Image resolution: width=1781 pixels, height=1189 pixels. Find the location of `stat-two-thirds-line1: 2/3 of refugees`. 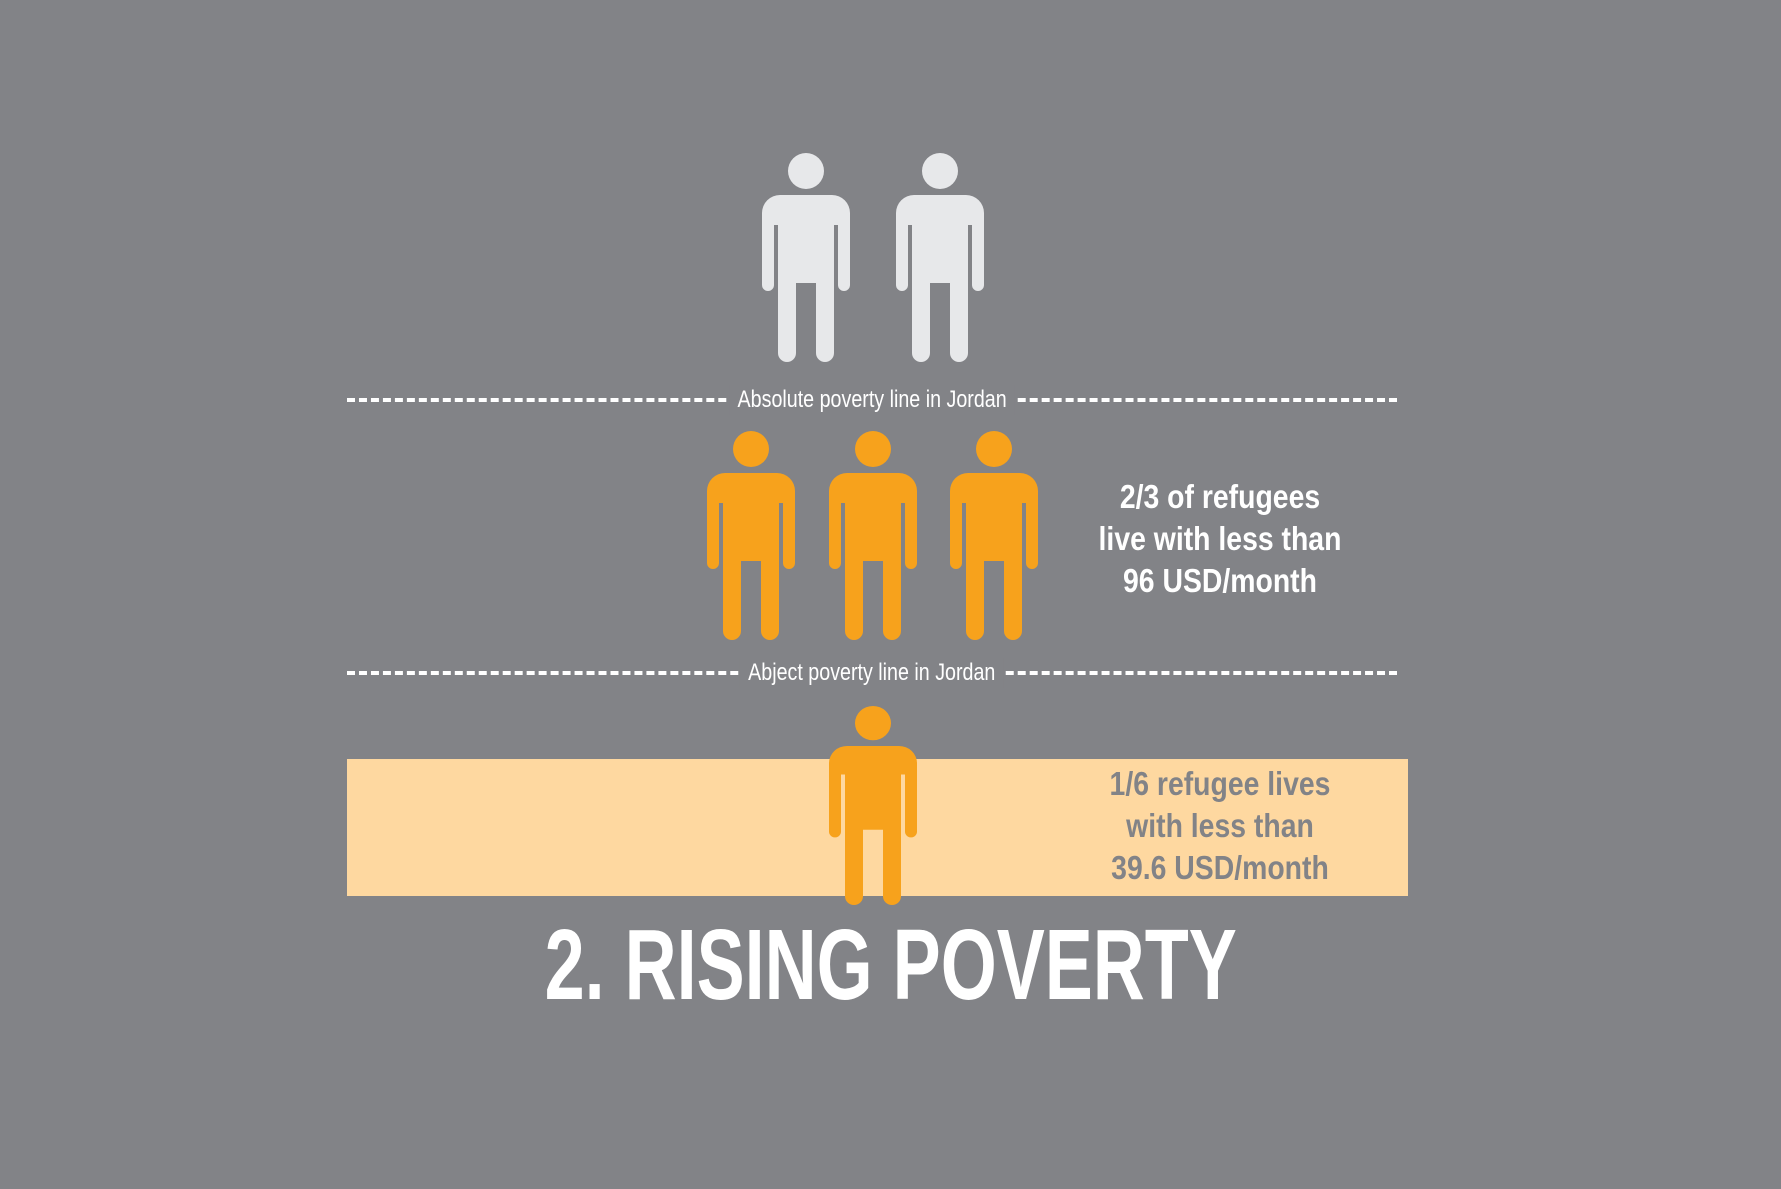

stat-two-thirds-line1: 2/3 of refugees is located at coordinates (1220, 496).